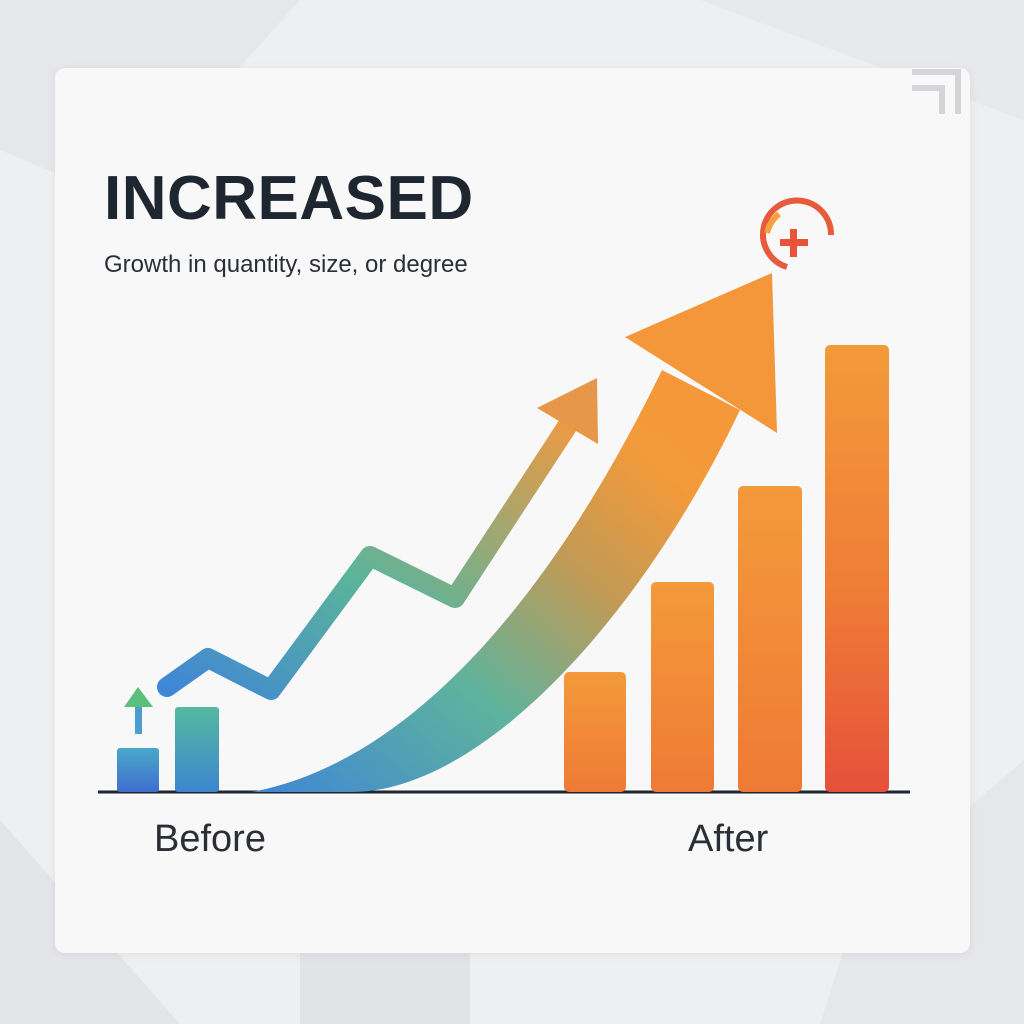 This screenshot has height=1024, width=1024. Describe the element at coordinates (936, 91) in the screenshot. I see `corner-bracket-icon` at that location.